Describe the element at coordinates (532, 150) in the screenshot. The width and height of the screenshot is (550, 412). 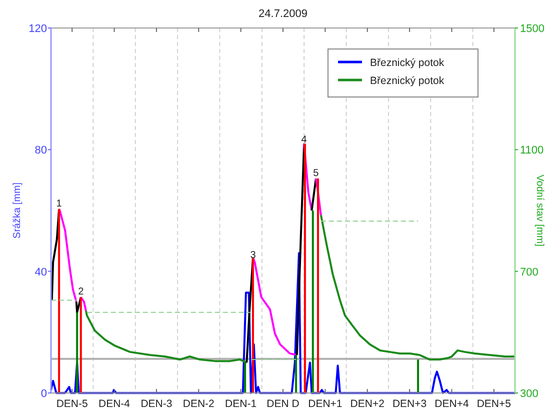
I see `y2-tick-label: 1100` at that location.